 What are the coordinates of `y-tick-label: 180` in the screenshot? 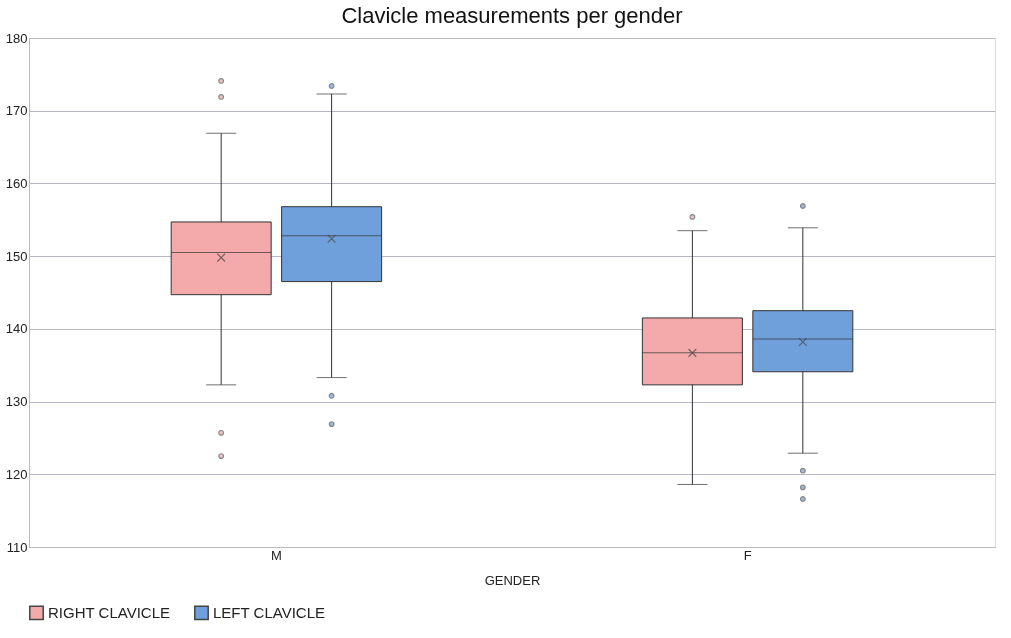 It's located at (16, 38).